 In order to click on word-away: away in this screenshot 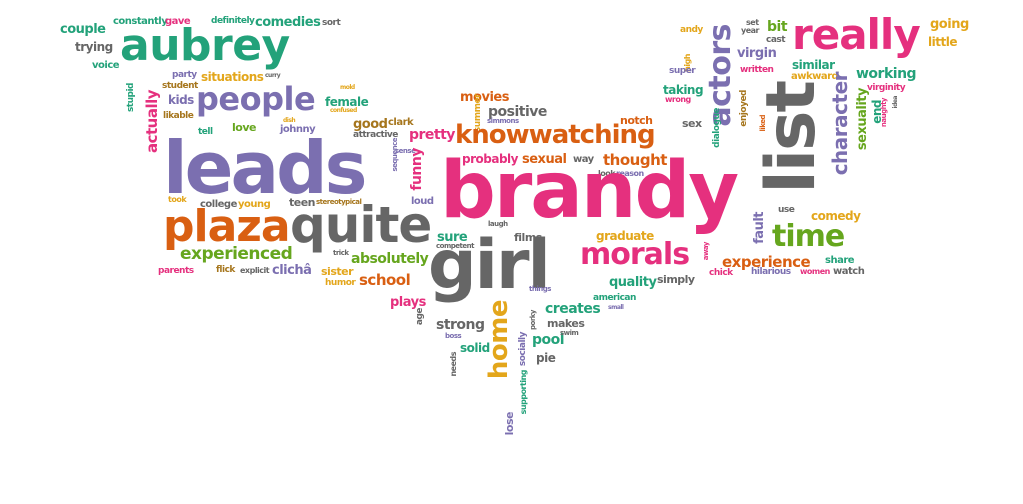, I will do `click(706, 251)`.